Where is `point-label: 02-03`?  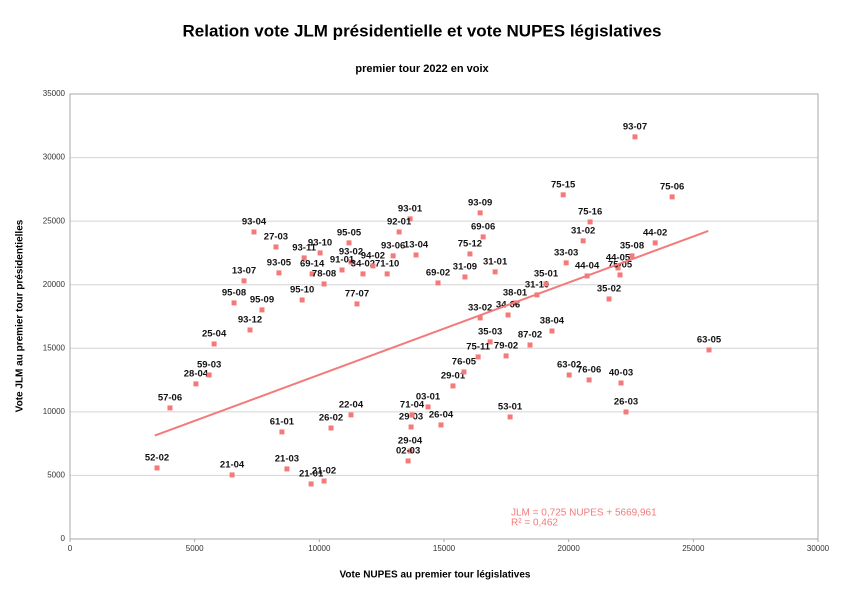
point-label: 02-03 is located at coordinates (408, 450).